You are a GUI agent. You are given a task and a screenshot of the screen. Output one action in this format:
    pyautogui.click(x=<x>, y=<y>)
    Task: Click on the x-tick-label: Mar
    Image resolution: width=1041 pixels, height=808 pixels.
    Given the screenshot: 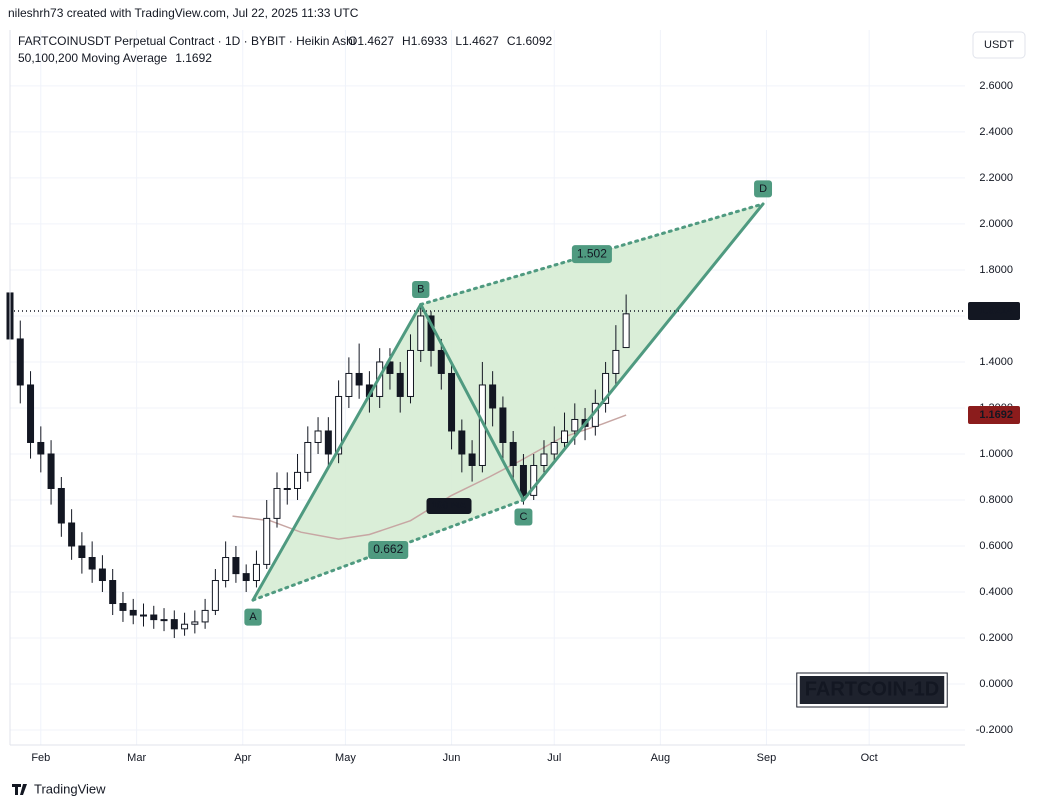 What is the action you would take?
    pyautogui.click(x=136, y=758)
    